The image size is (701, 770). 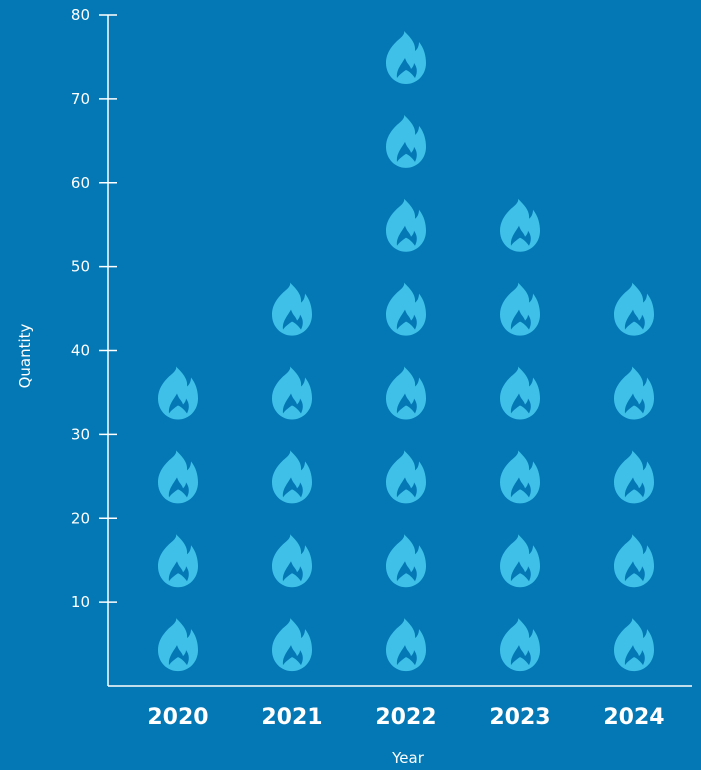 I want to click on x-axis: 2020 2021 2022 2023 2024, so click(x=400, y=707).